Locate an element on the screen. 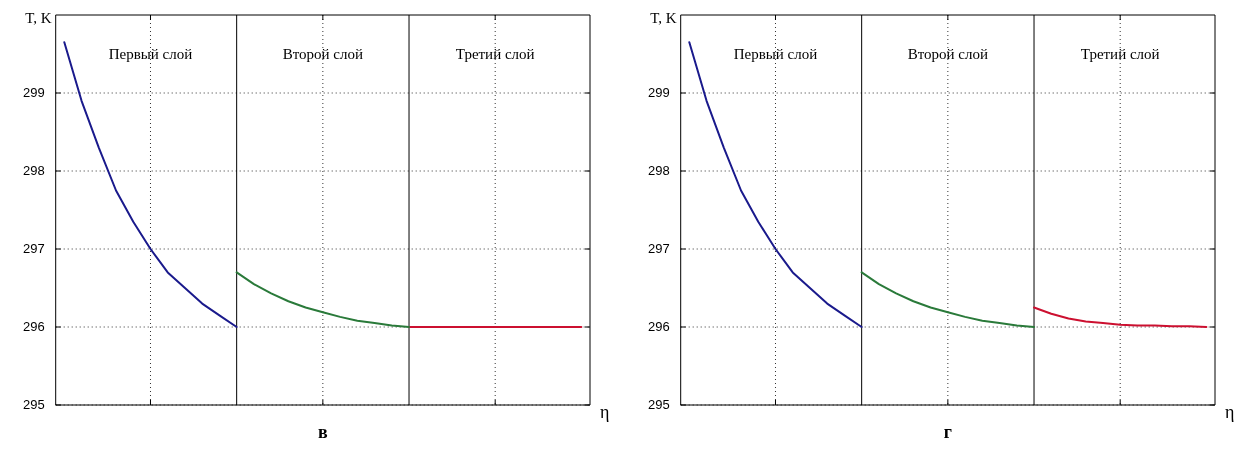  text: в is located at coordinates (322, 431).